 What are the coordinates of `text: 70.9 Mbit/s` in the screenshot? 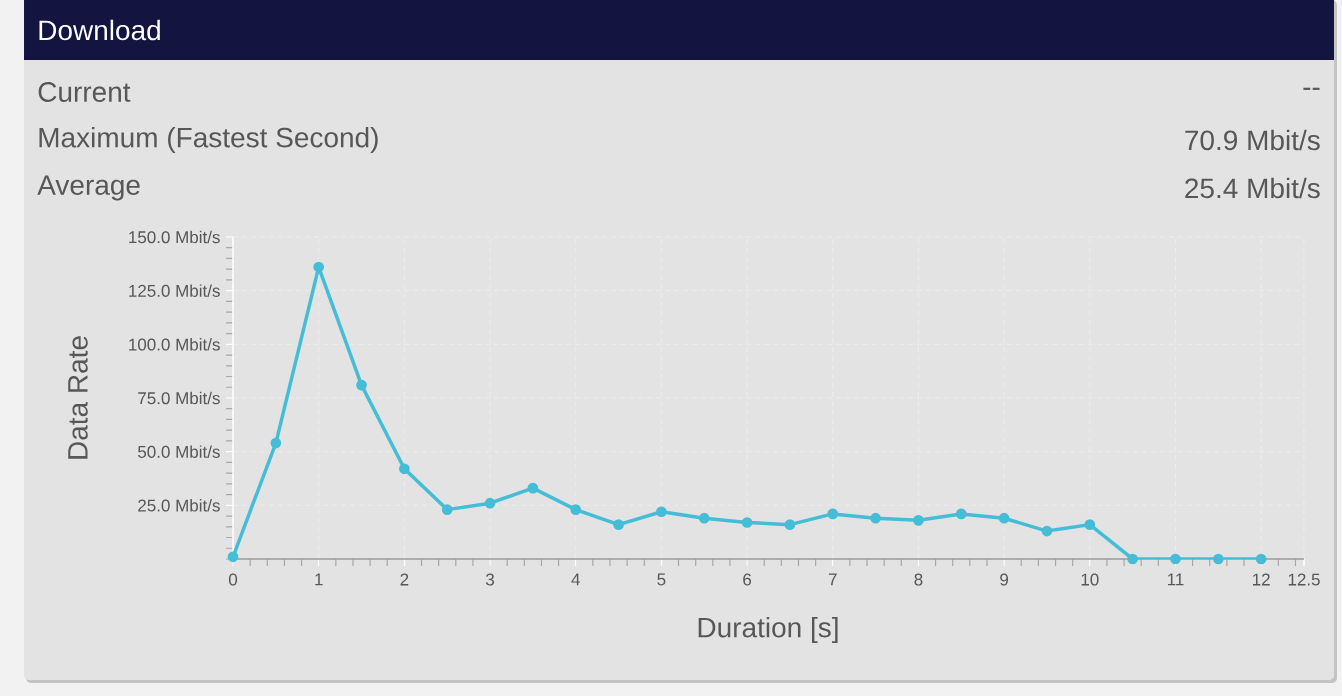 It's located at (1252, 140).